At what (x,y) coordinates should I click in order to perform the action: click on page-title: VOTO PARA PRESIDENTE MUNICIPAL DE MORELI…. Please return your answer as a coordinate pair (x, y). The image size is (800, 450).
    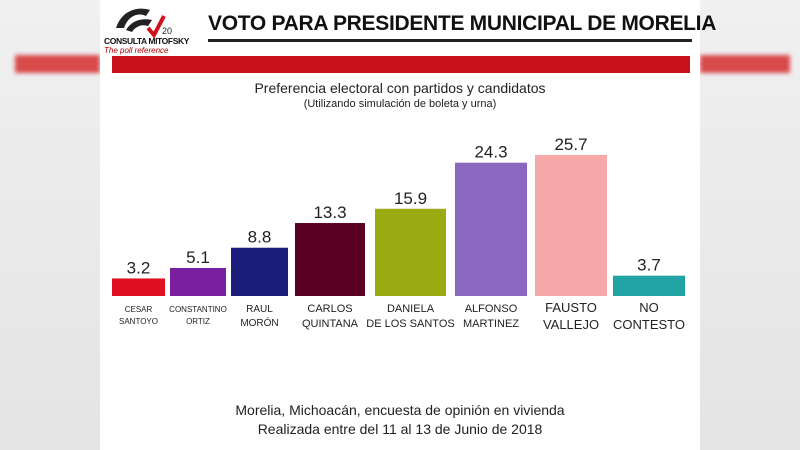
    Looking at the image, I should click on (462, 23).